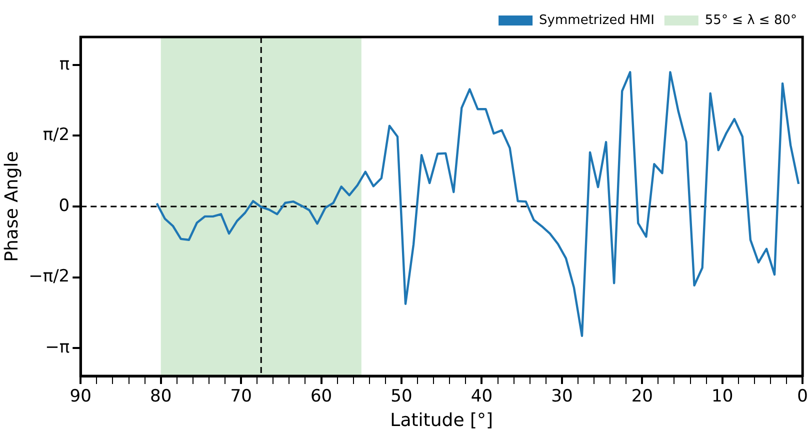 This screenshot has height=432, width=811. I want to click on x-tick-label: 90, so click(81, 396).